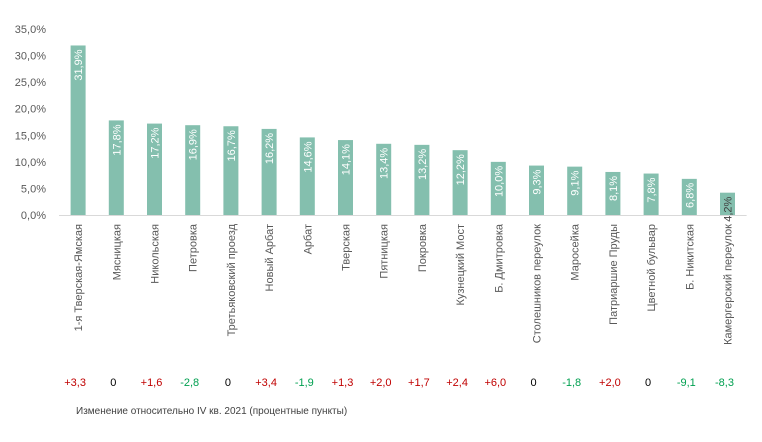 The image size is (762, 442). Describe the element at coordinates (347, 247) in the screenshot. I see `x-tick-label: Тверская` at that location.